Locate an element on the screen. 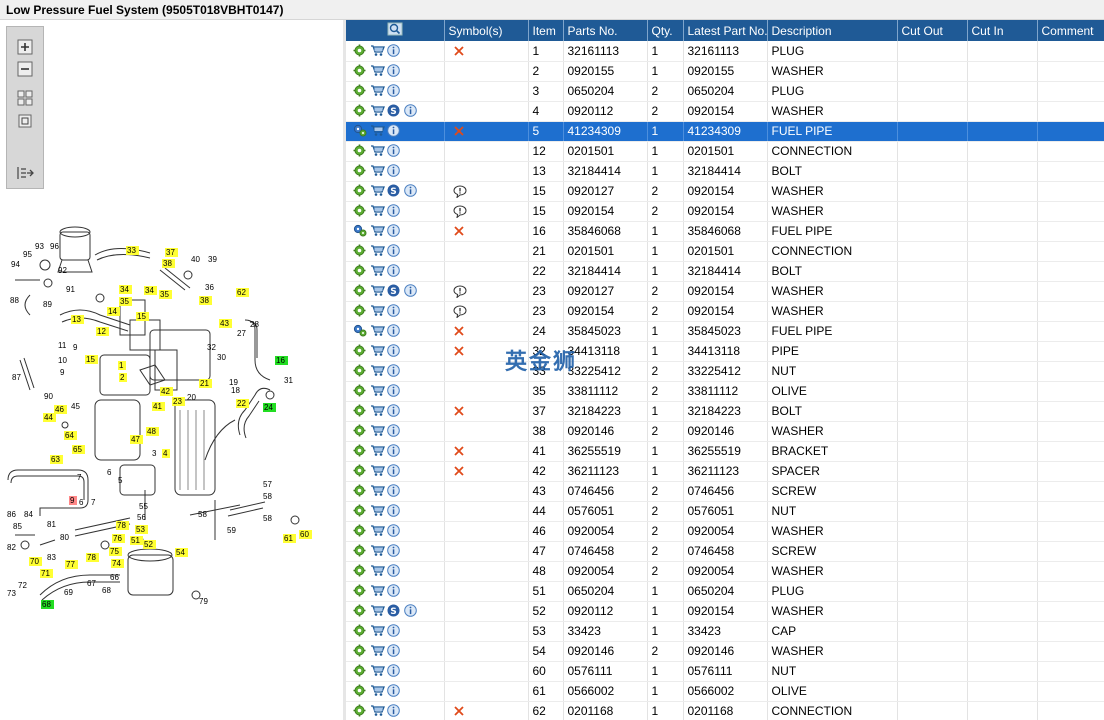 The image size is (1104, 720). callout-4: 4 is located at coordinates (166, 453).